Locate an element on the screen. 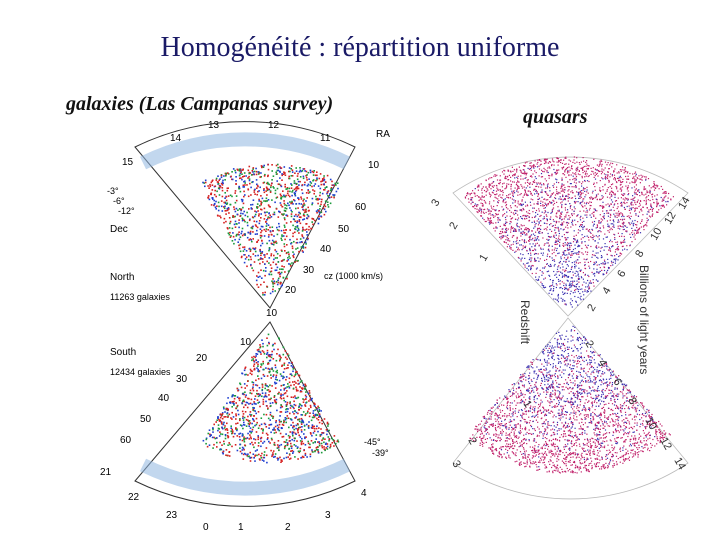 The width and height of the screenshot is (720, 540). north-cz-tick: 60 is located at coordinates (361, 207).